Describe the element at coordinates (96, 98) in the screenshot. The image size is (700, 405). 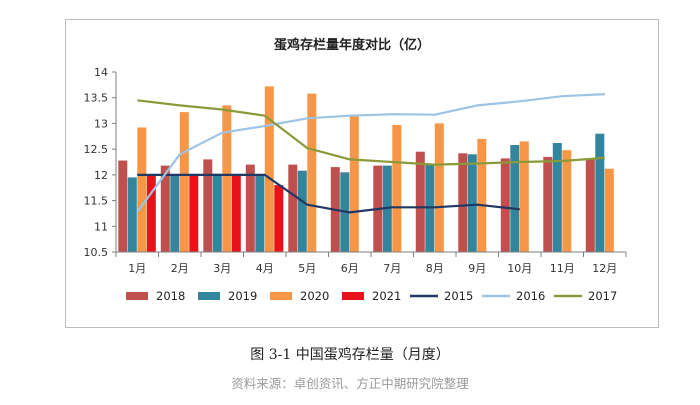
I see `y-tick-label: 13.5` at that location.